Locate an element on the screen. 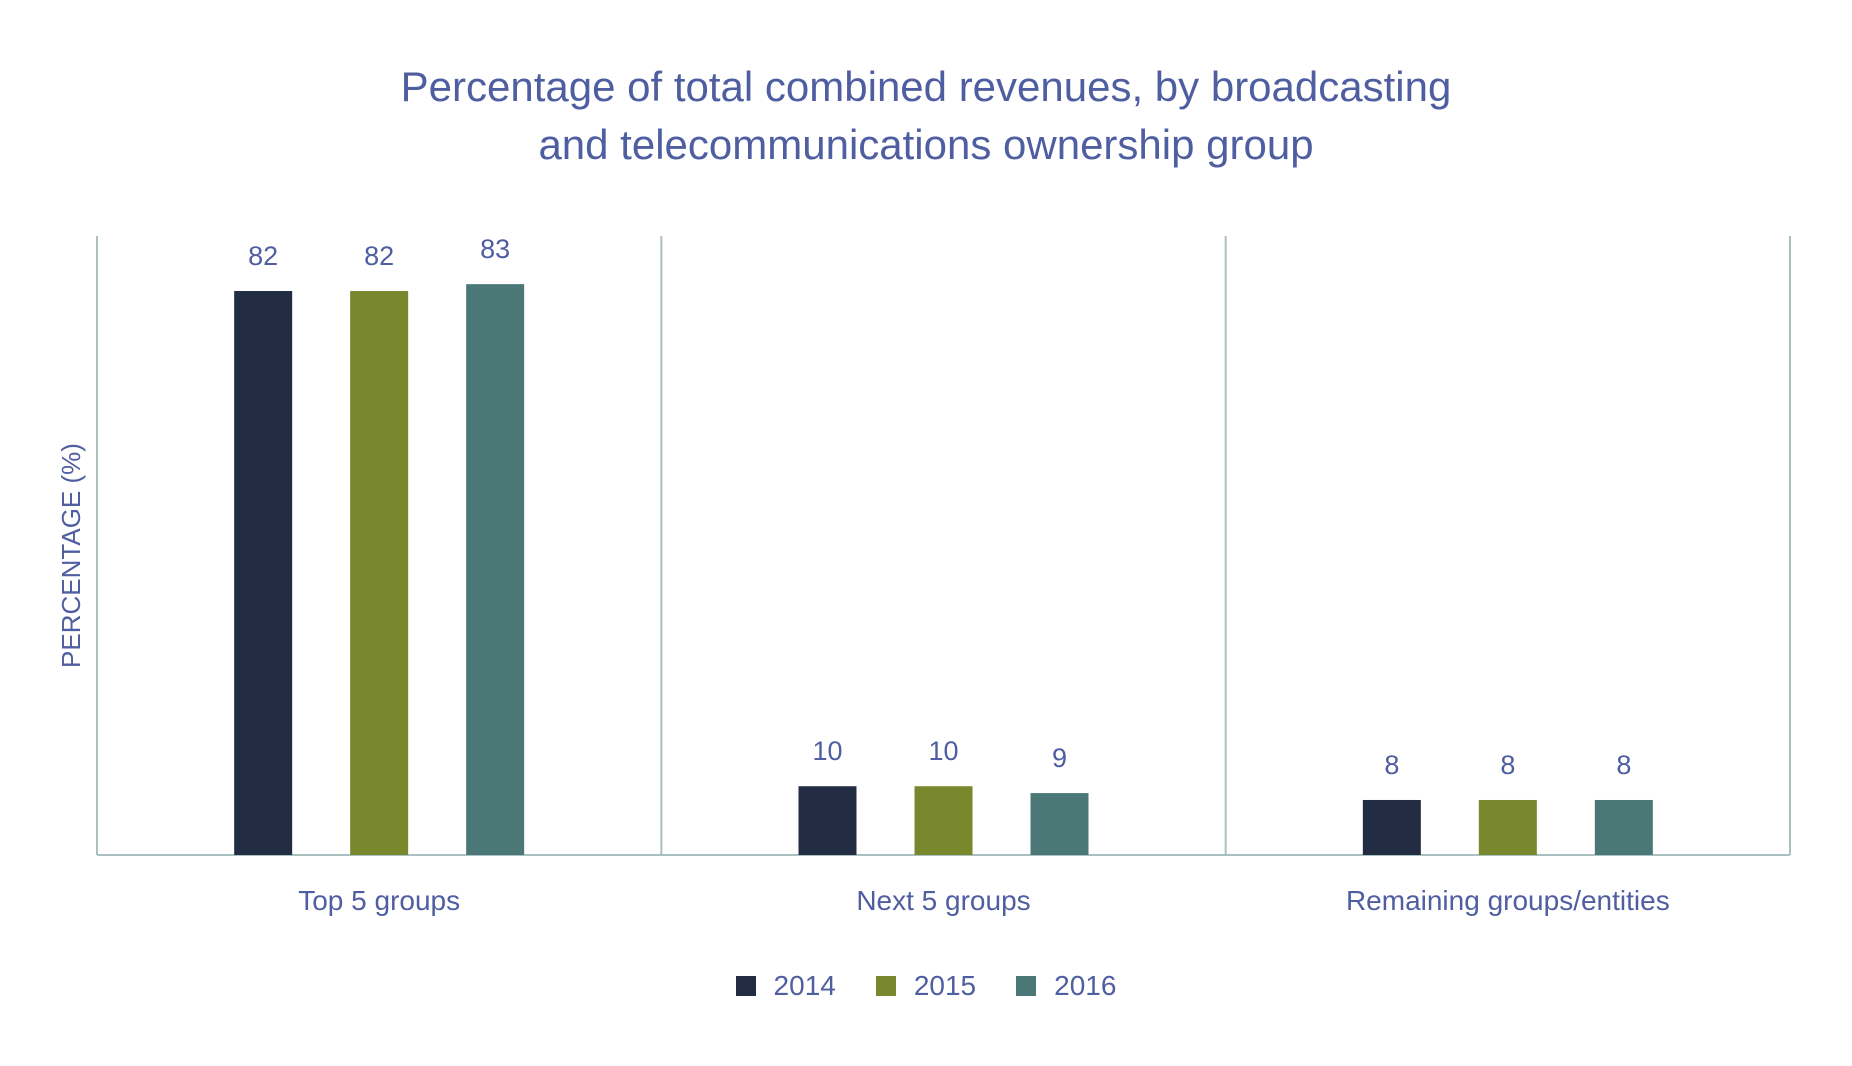  x-tick-label: Next 5 groups is located at coordinates (943, 900).